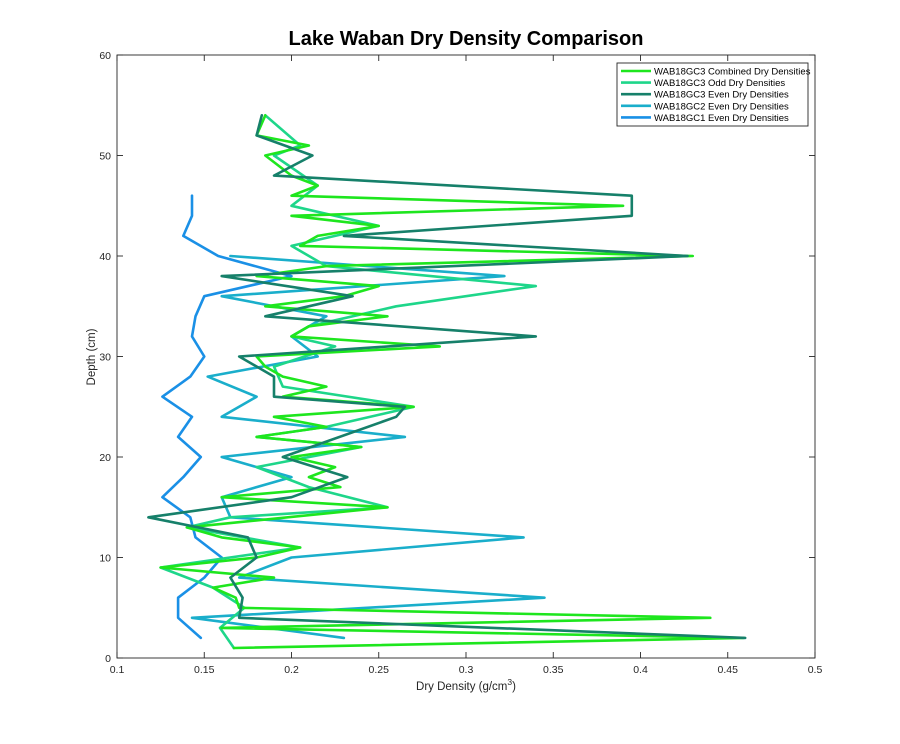  I want to click on x-tick-label: 0.1, so click(117, 670).